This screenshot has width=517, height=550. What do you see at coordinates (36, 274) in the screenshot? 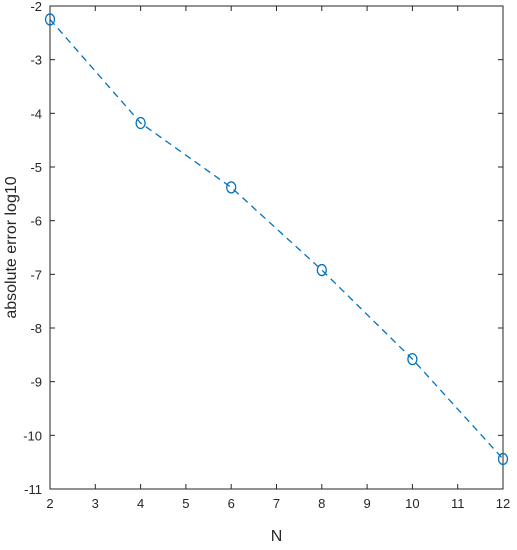
I see `y-tick-label: -7` at bounding box center [36, 274].